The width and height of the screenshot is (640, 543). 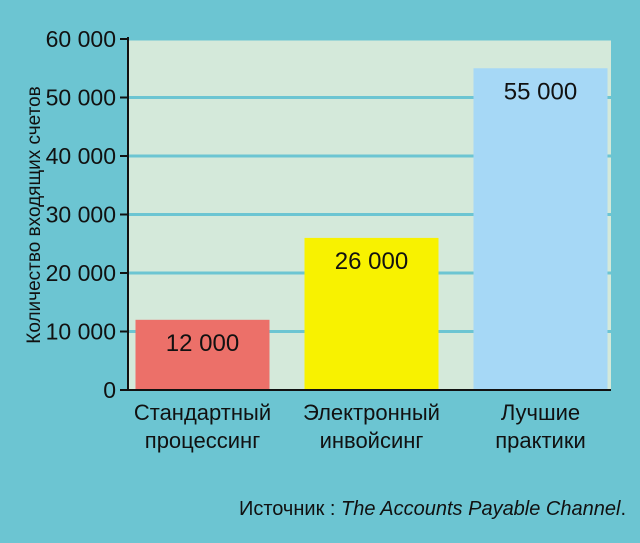 What do you see at coordinates (371, 261) in the screenshot?
I see `bar-value-label: 26 000` at bounding box center [371, 261].